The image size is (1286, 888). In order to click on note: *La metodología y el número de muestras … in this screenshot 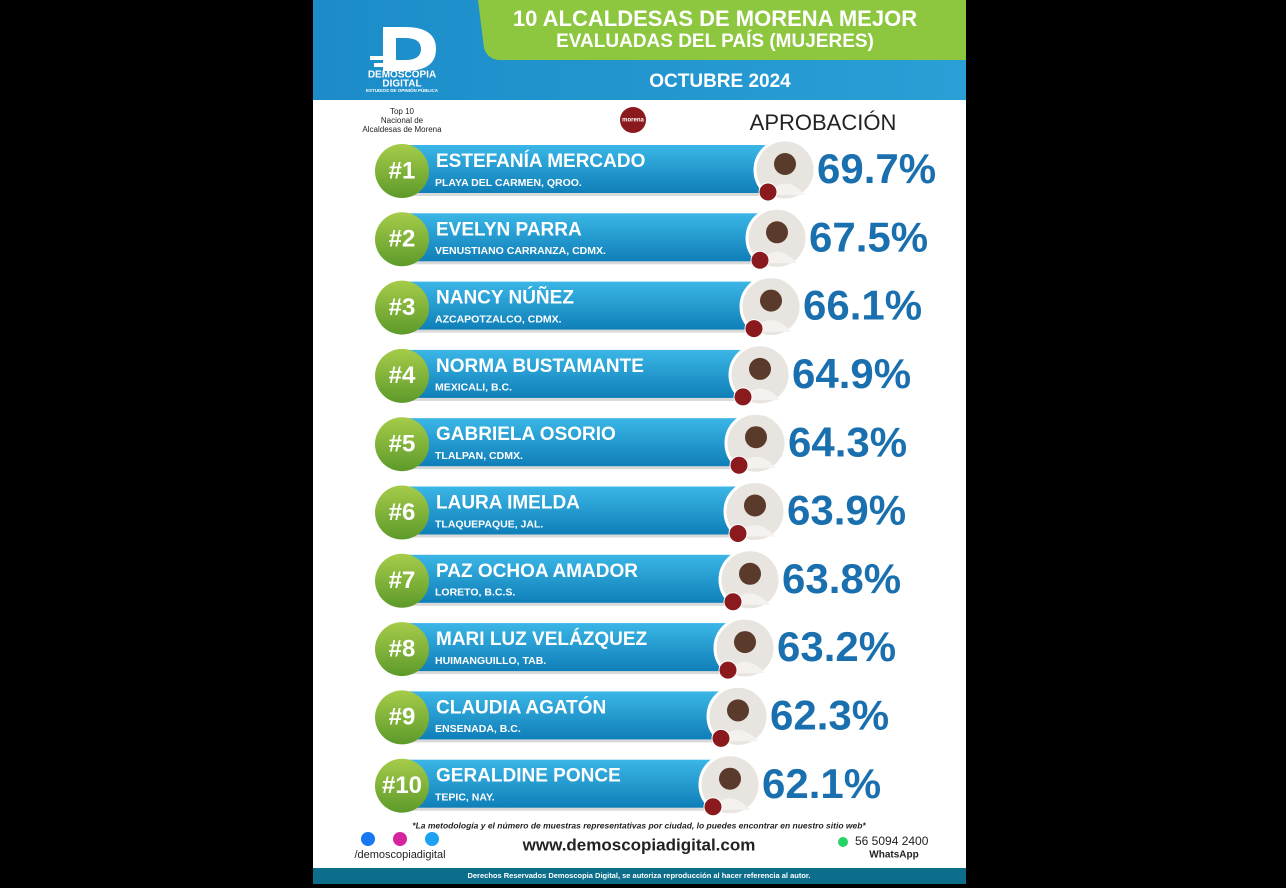, I will do `click(639, 825)`.